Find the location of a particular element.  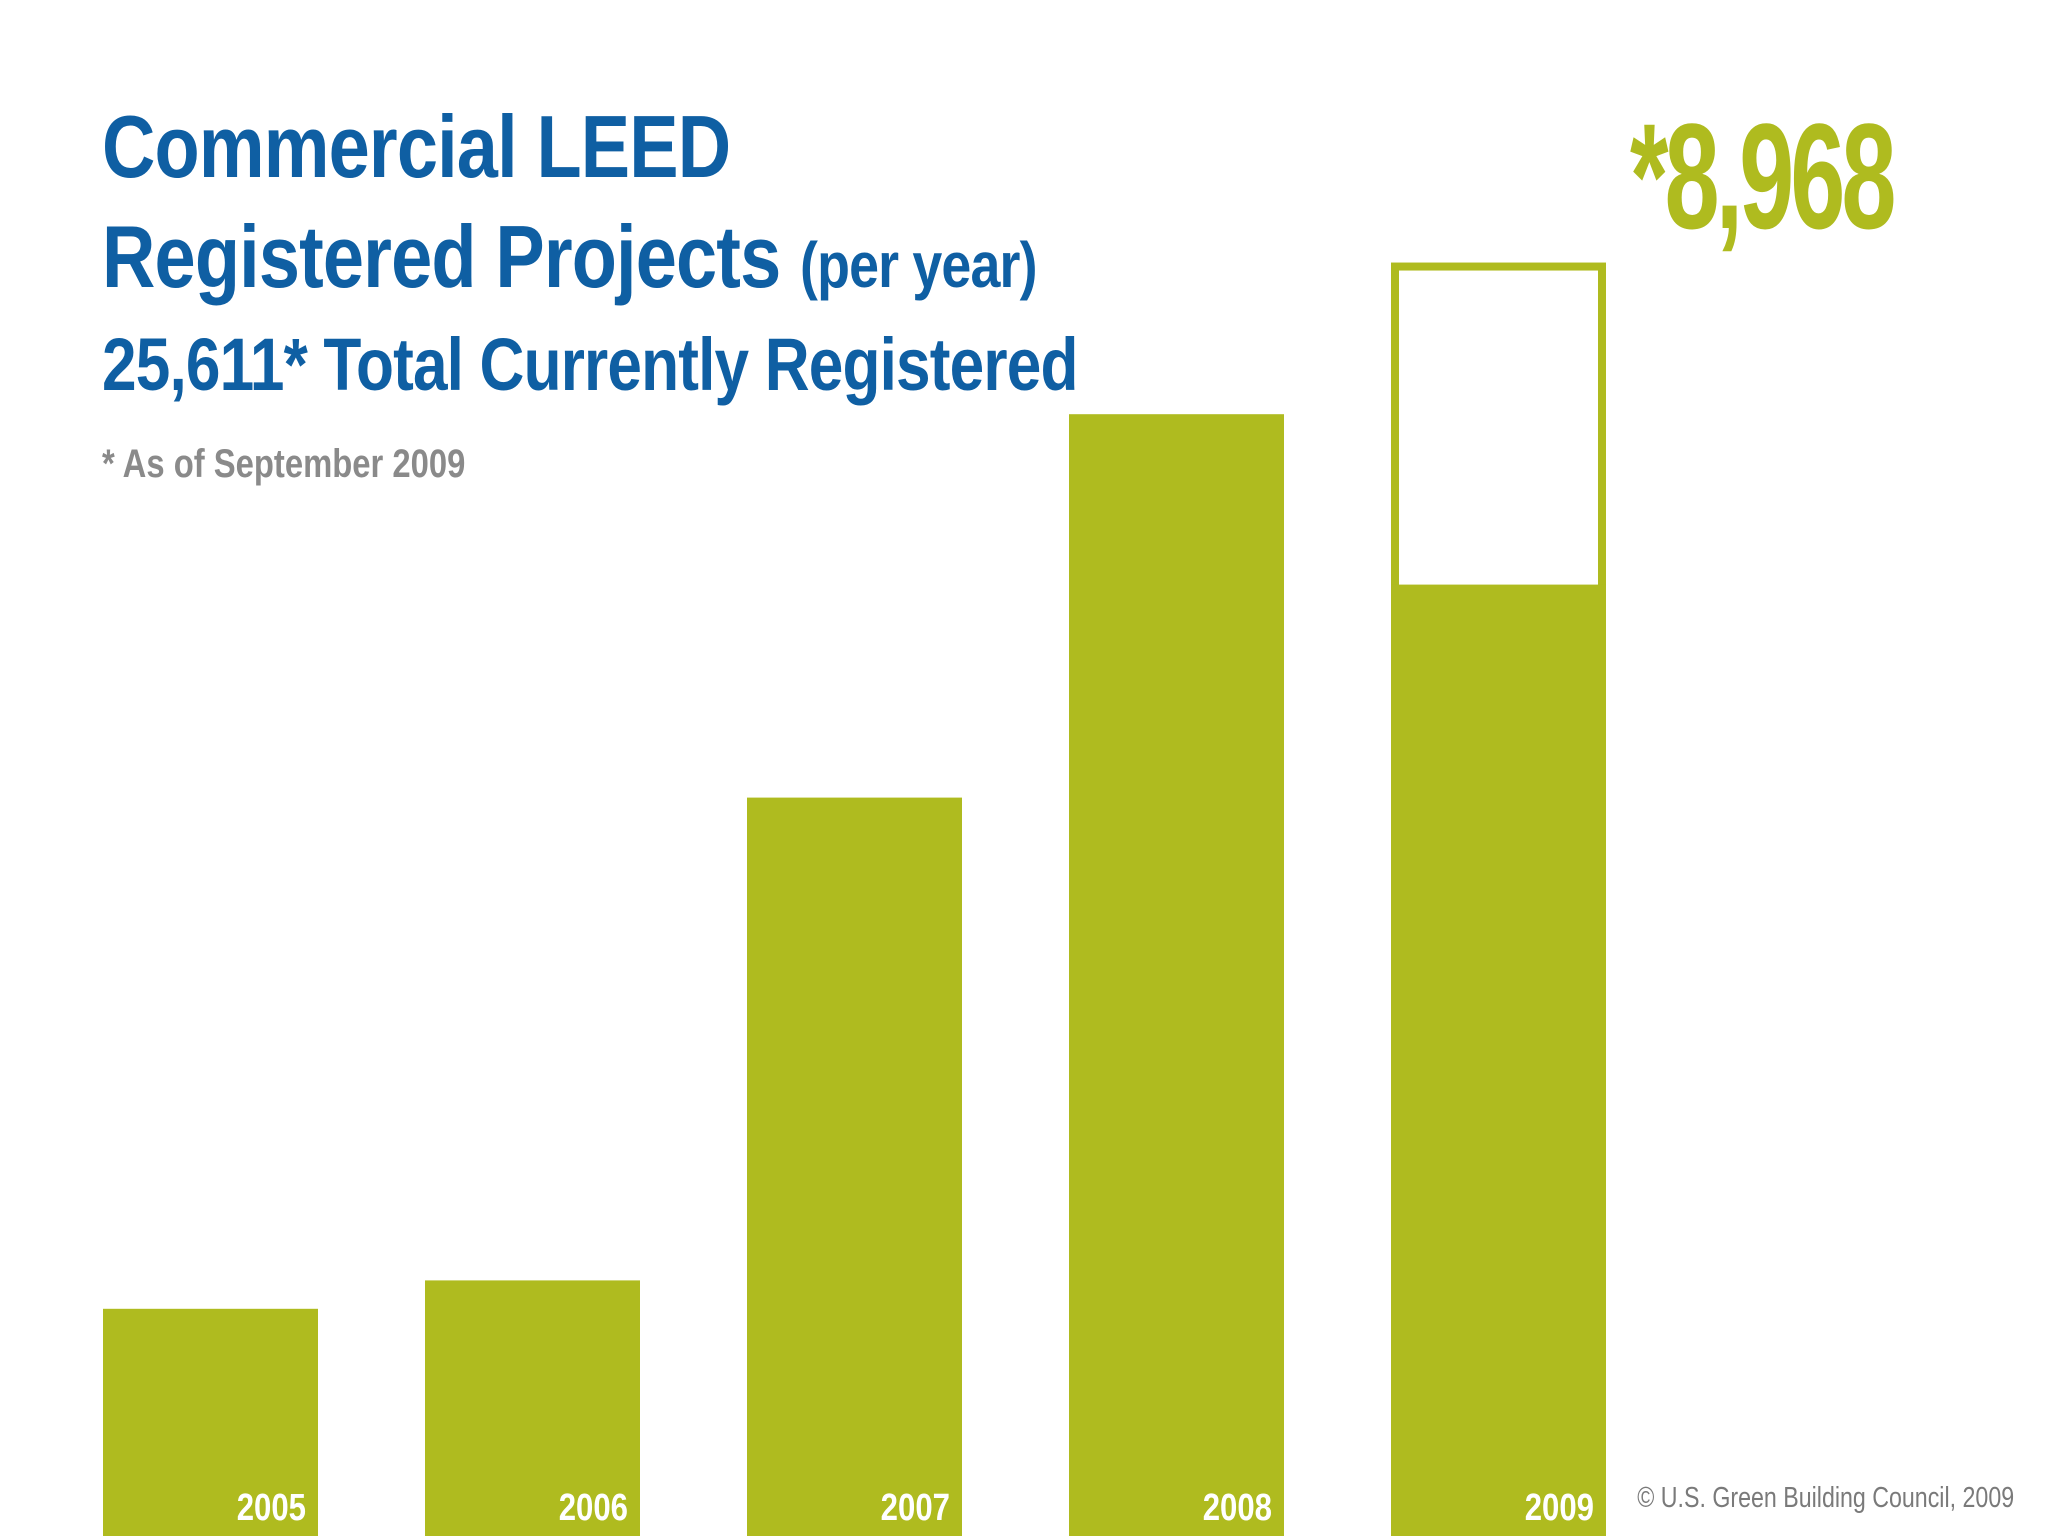

chart-title-line-1: Commercial LEED is located at coordinates (416, 147).